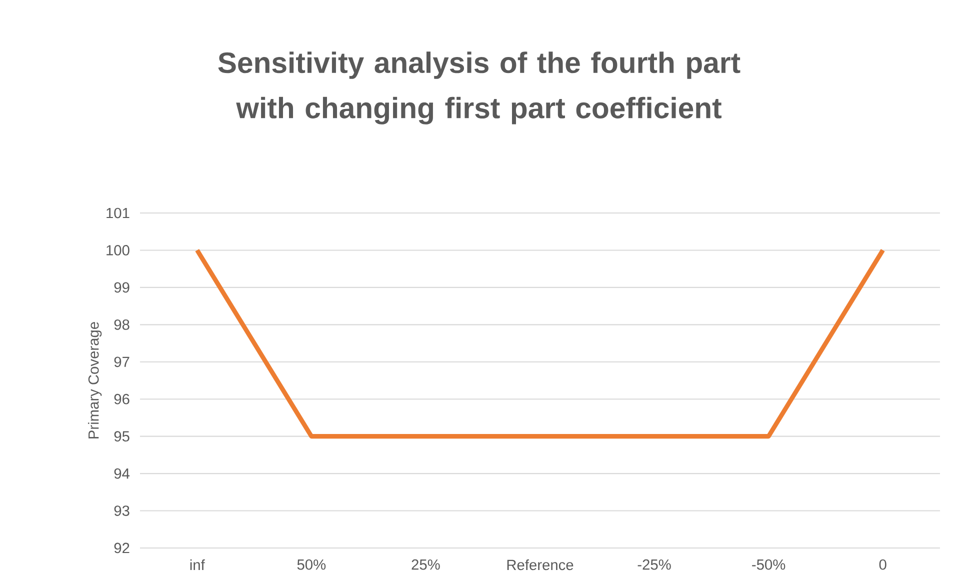 The image size is (958, 579). What do you see at coordinates (122, 324) in the screenshot?
I see `y-tick-label: 98` at bounding box center [122, 324].